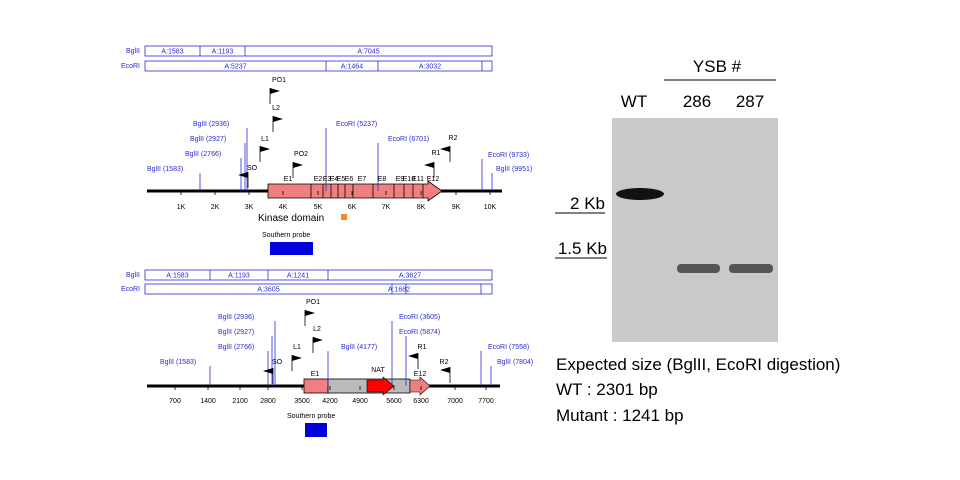 This screenshot has height=480, width=960. I want to click on axis-label: 1400, so click(208, 401).